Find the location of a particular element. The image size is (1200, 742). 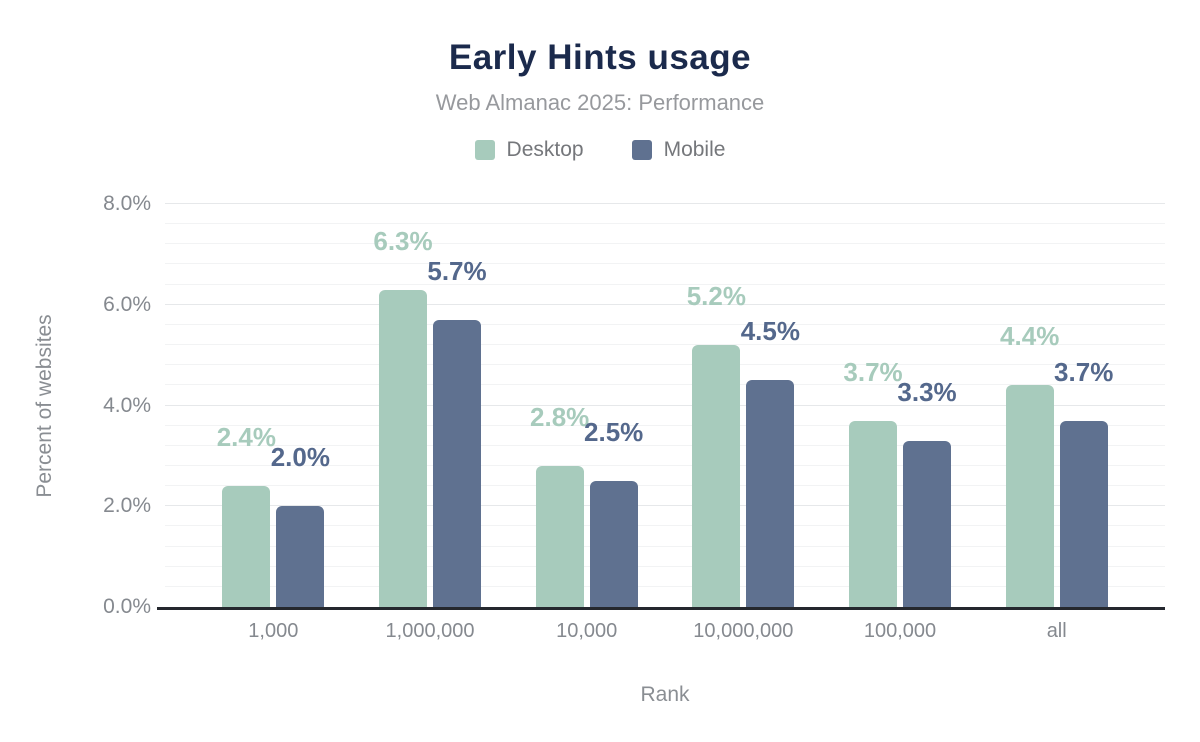

legend-label: Mobile is located at coordinates (694, 149).